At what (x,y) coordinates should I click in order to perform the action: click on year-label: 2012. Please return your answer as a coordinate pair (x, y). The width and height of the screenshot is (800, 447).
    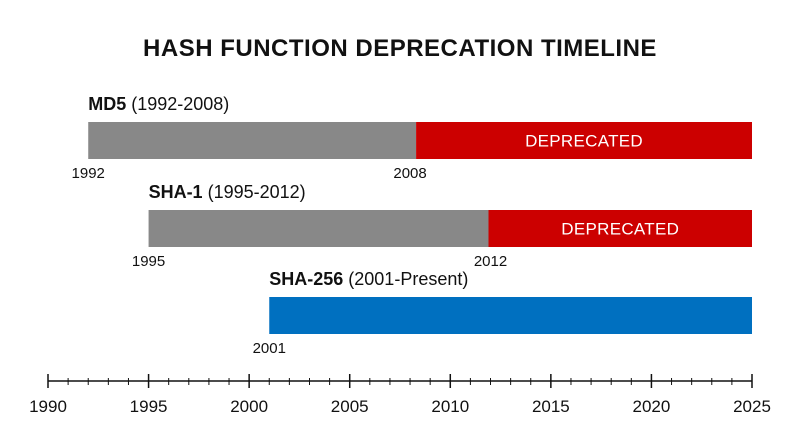
    Looking at the image, I should click on (490, 261).